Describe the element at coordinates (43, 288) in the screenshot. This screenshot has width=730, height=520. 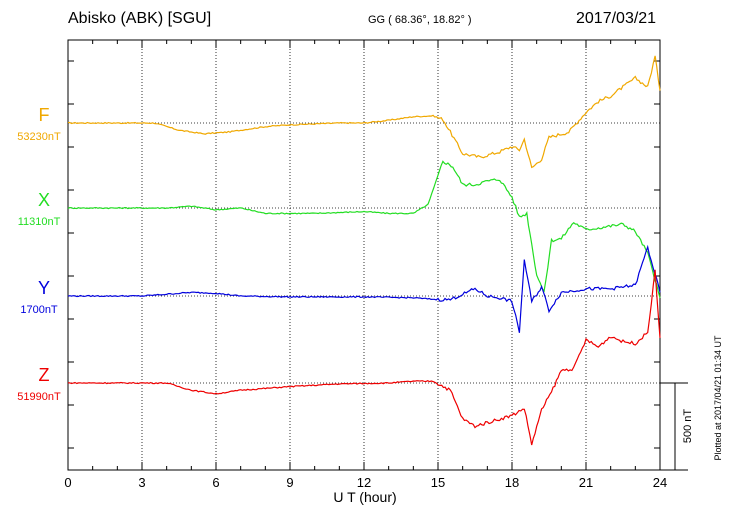
I see `component-letter-y: Y` at that location.